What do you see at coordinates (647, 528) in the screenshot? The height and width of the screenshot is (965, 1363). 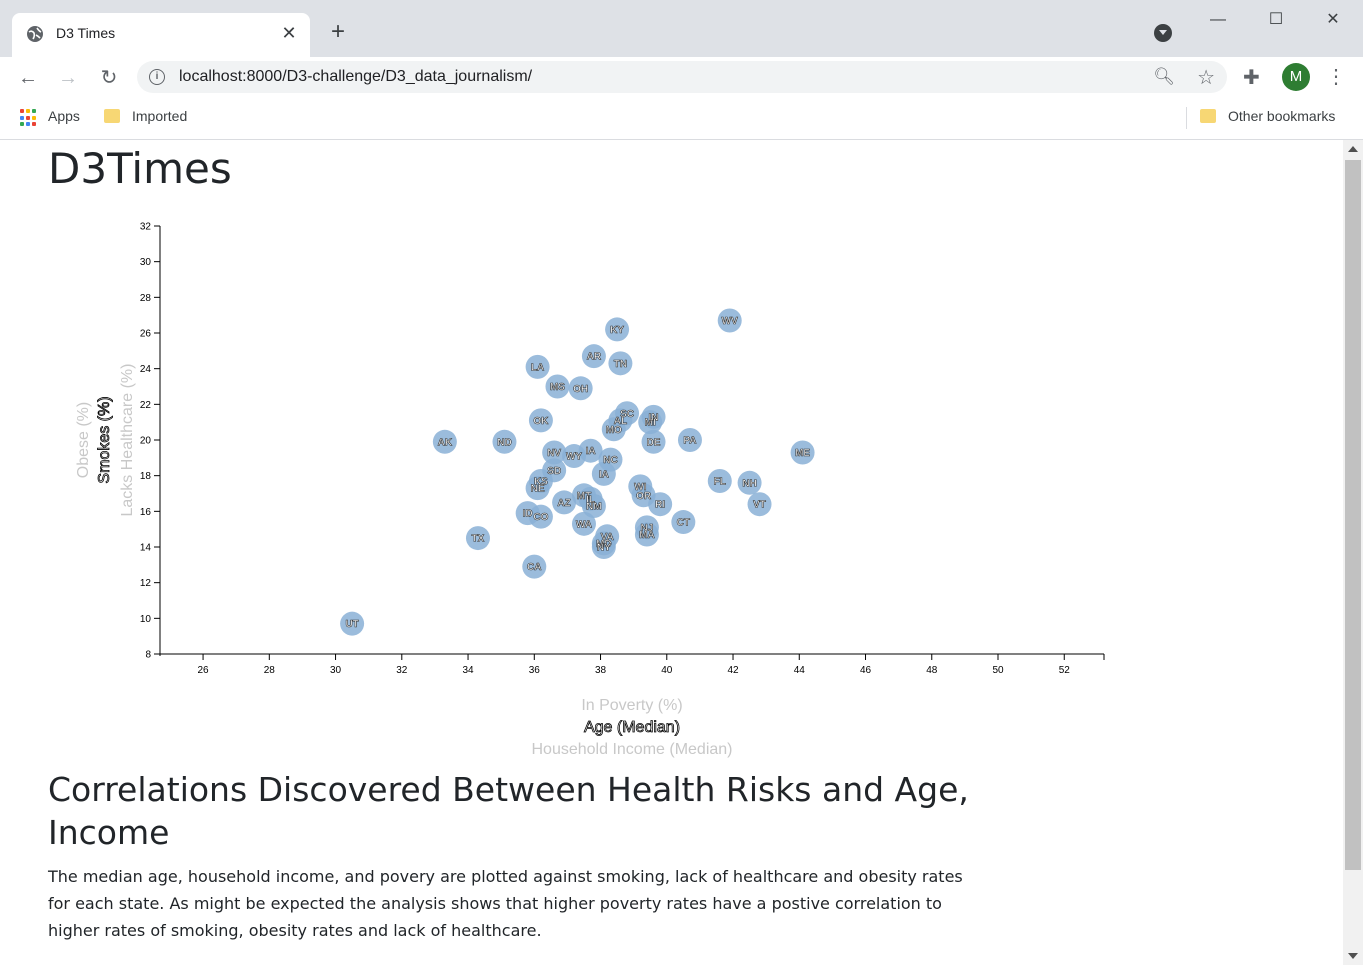 I see `state-abbr-label: NJ` at bounding box center [647, 528].